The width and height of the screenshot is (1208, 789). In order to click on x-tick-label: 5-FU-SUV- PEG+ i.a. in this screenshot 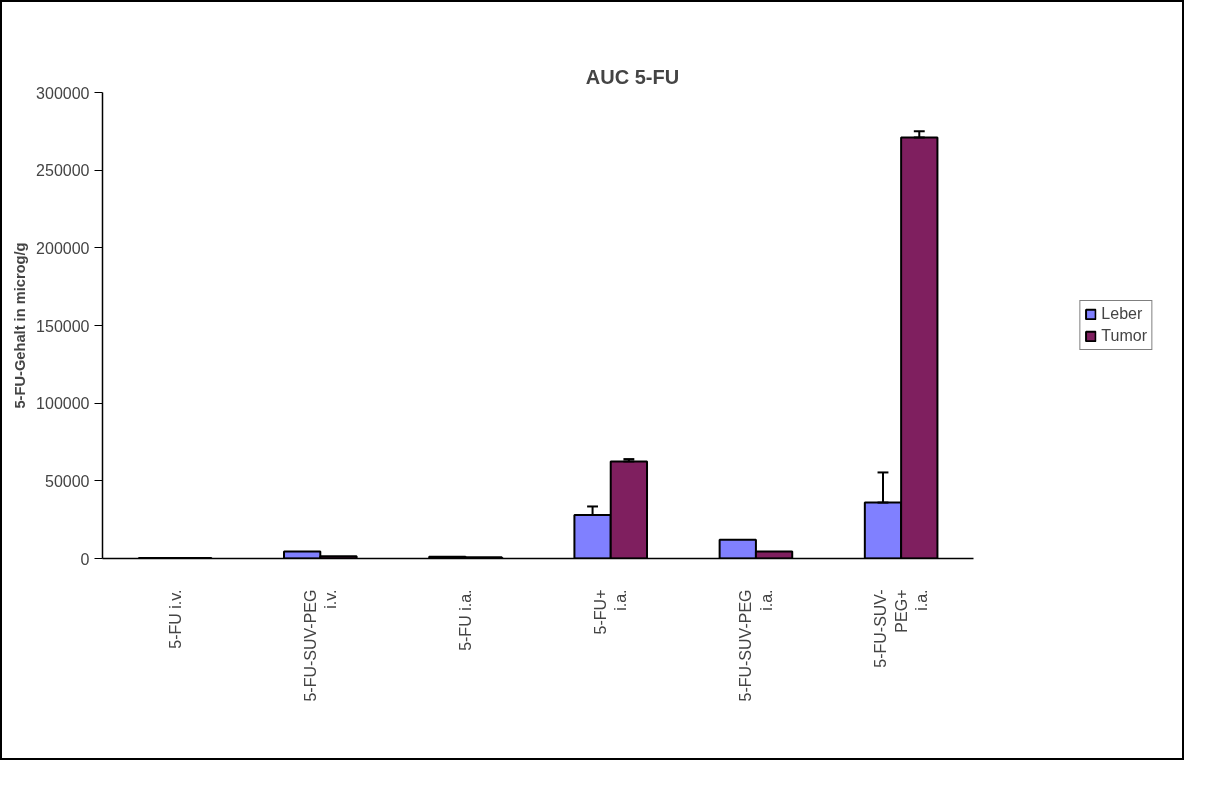, I will do `click(901, 628)`.